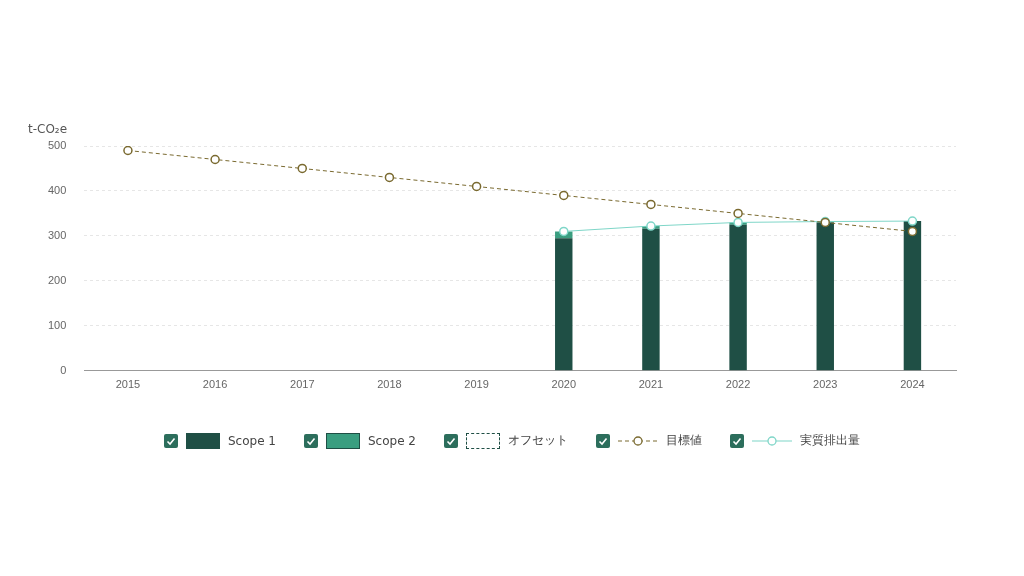 This screenshot has height=576, width=1024. Describe the element at coordinates (57, 324) in the screenshot. I see `y-tick-label: 100` at that location.